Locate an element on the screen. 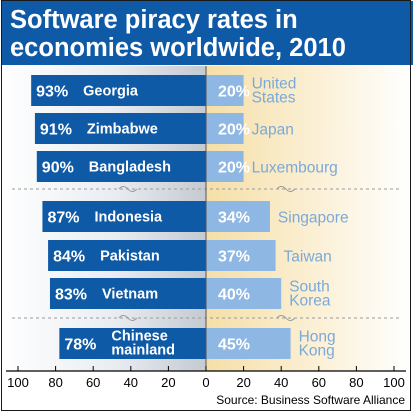 The image size is (415, 413). right-category-label: Hong is located at coordinates (317, 337).